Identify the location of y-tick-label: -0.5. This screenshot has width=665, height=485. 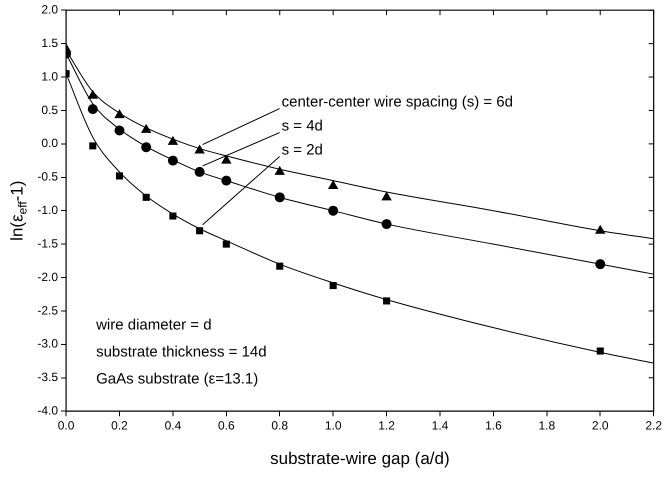
(47, 177).